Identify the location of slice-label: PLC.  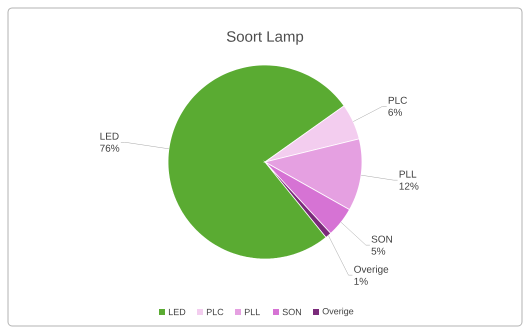
(397, 100).